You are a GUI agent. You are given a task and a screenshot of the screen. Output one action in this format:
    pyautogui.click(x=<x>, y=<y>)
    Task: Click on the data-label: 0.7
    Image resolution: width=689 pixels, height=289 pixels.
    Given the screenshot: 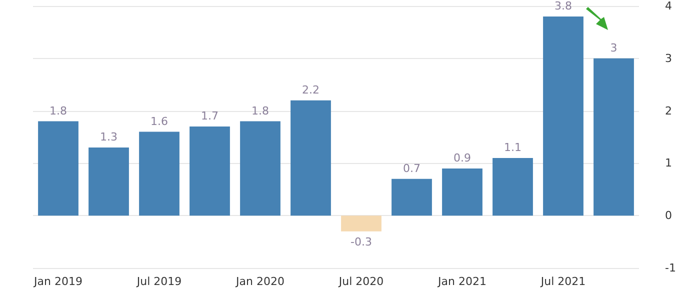 What is the action you would take?
    pyautogui.click(x=411, y=168)
    